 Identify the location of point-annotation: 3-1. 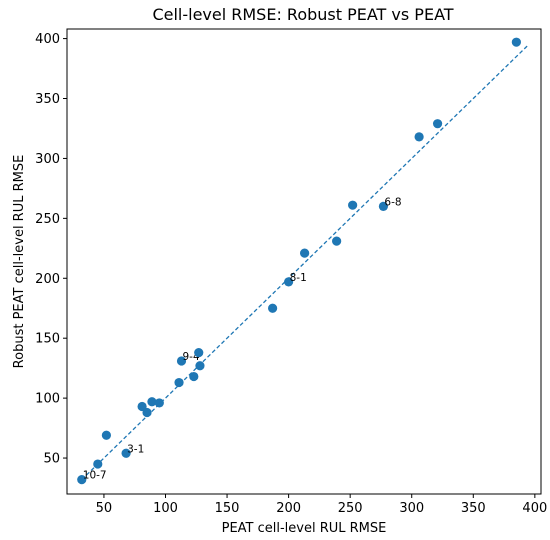
(135, 449).